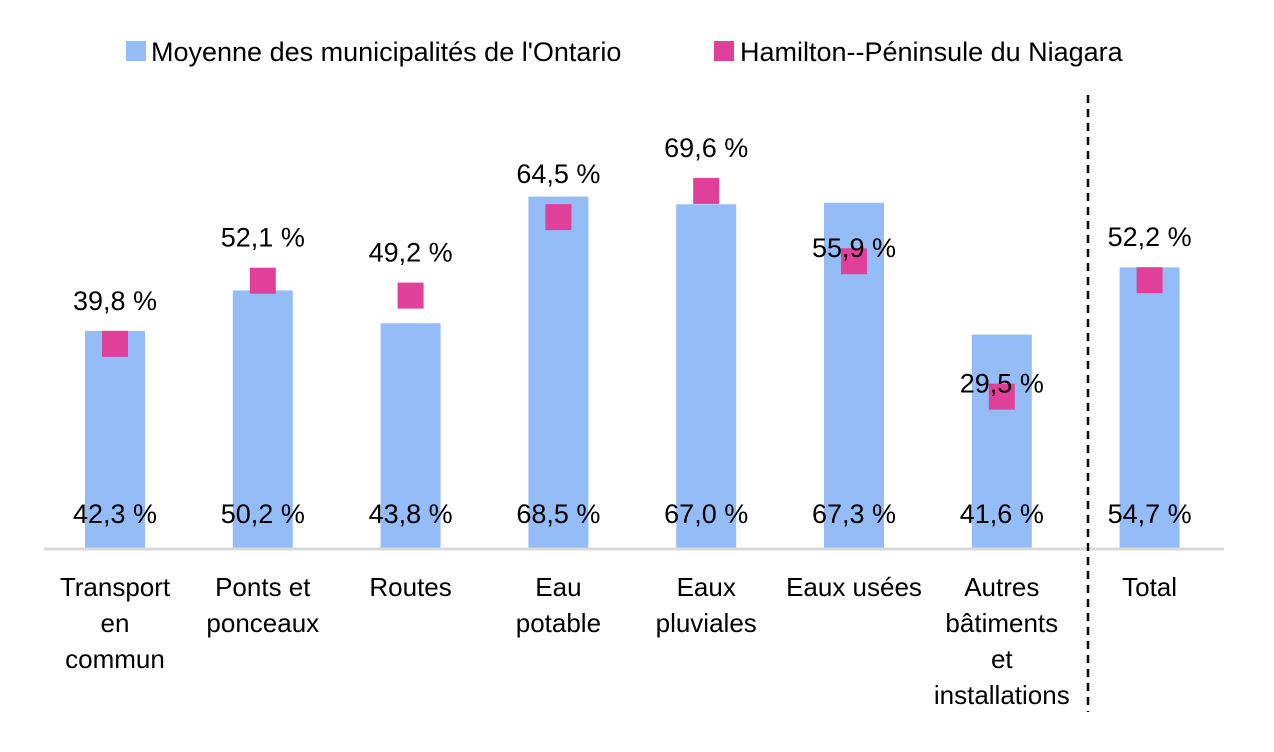  I want to click on marker-value-label: 55,9 %, so click(854, 248).